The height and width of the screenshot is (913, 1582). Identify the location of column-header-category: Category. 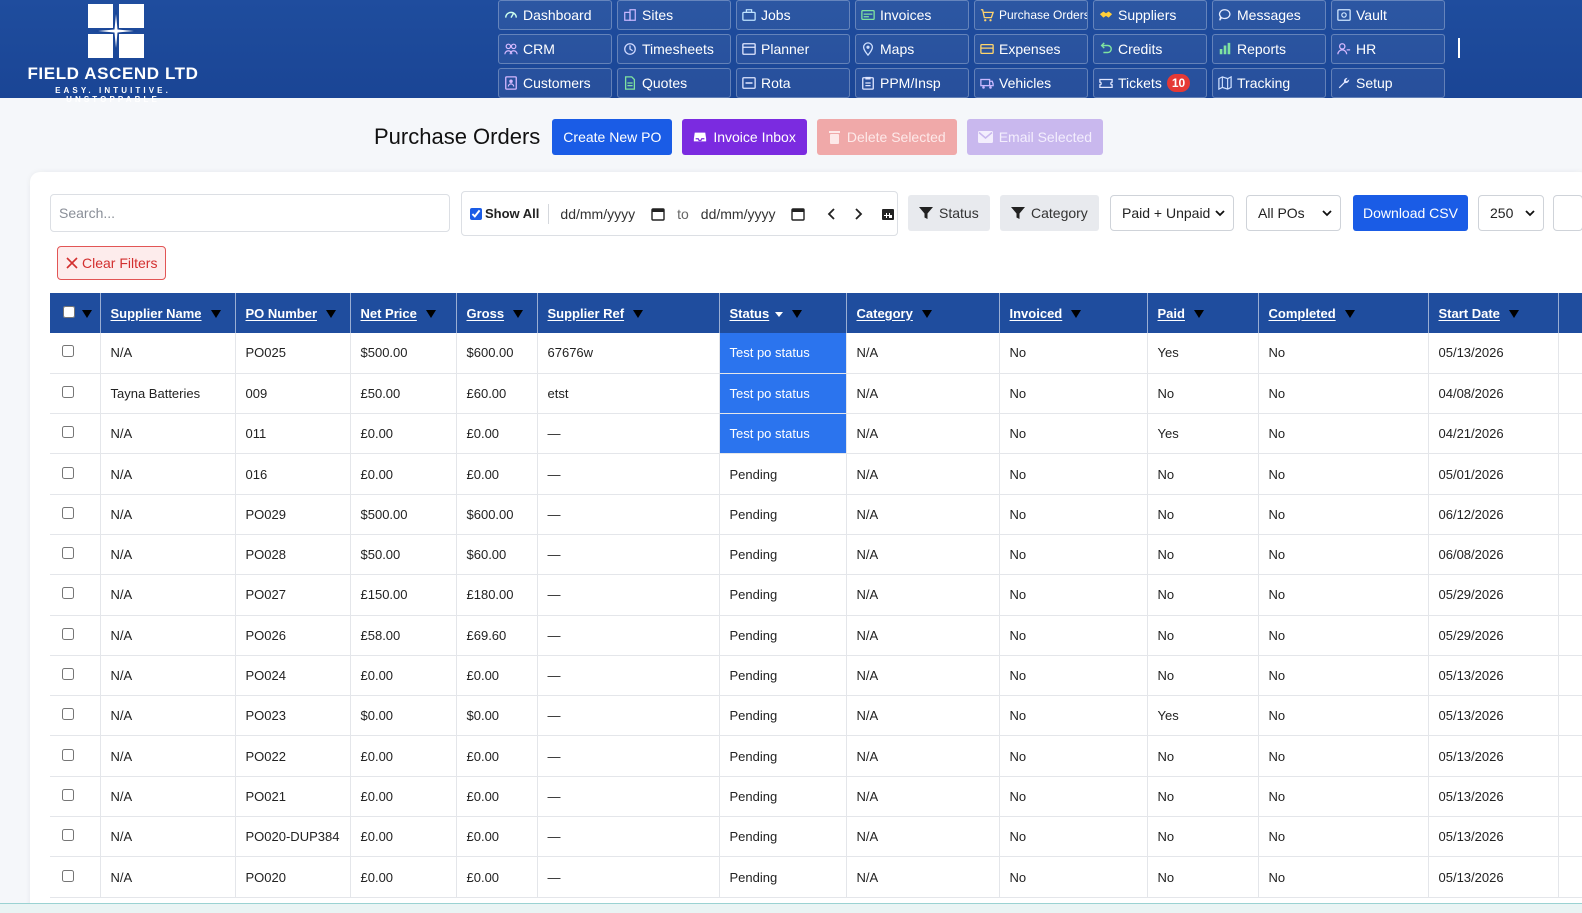
(923, 313).